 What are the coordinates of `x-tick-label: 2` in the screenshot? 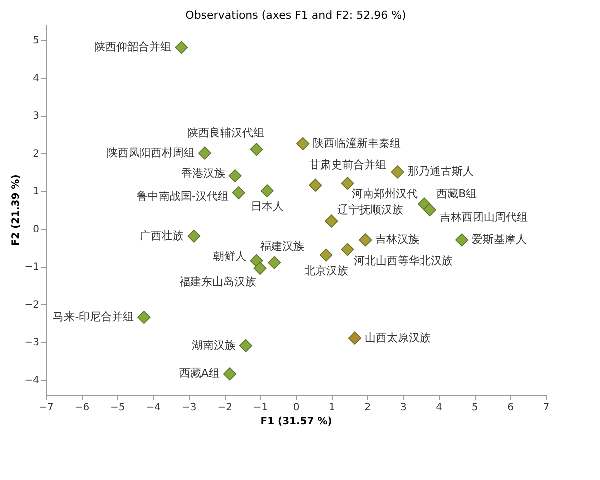 It's located at (368, 408).